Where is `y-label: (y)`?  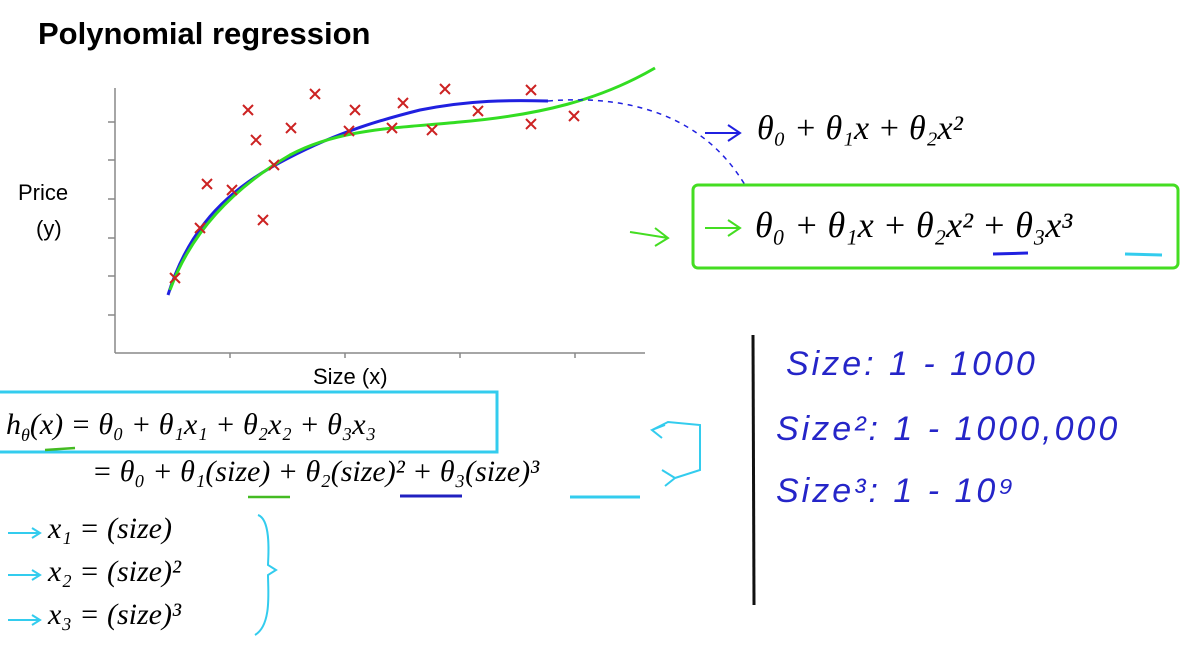
y-label: (y) is located at coordinates (49, 228).